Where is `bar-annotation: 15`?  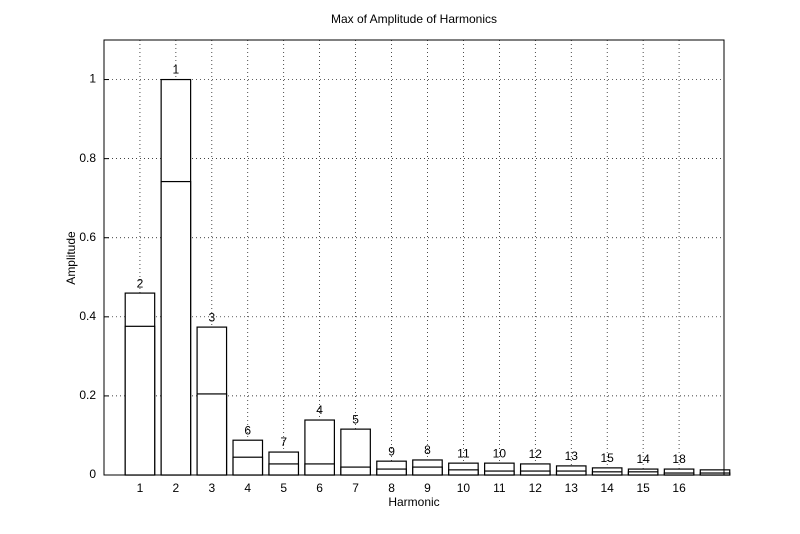
bar-annotation: 15 is located at coordinates (608, 458).